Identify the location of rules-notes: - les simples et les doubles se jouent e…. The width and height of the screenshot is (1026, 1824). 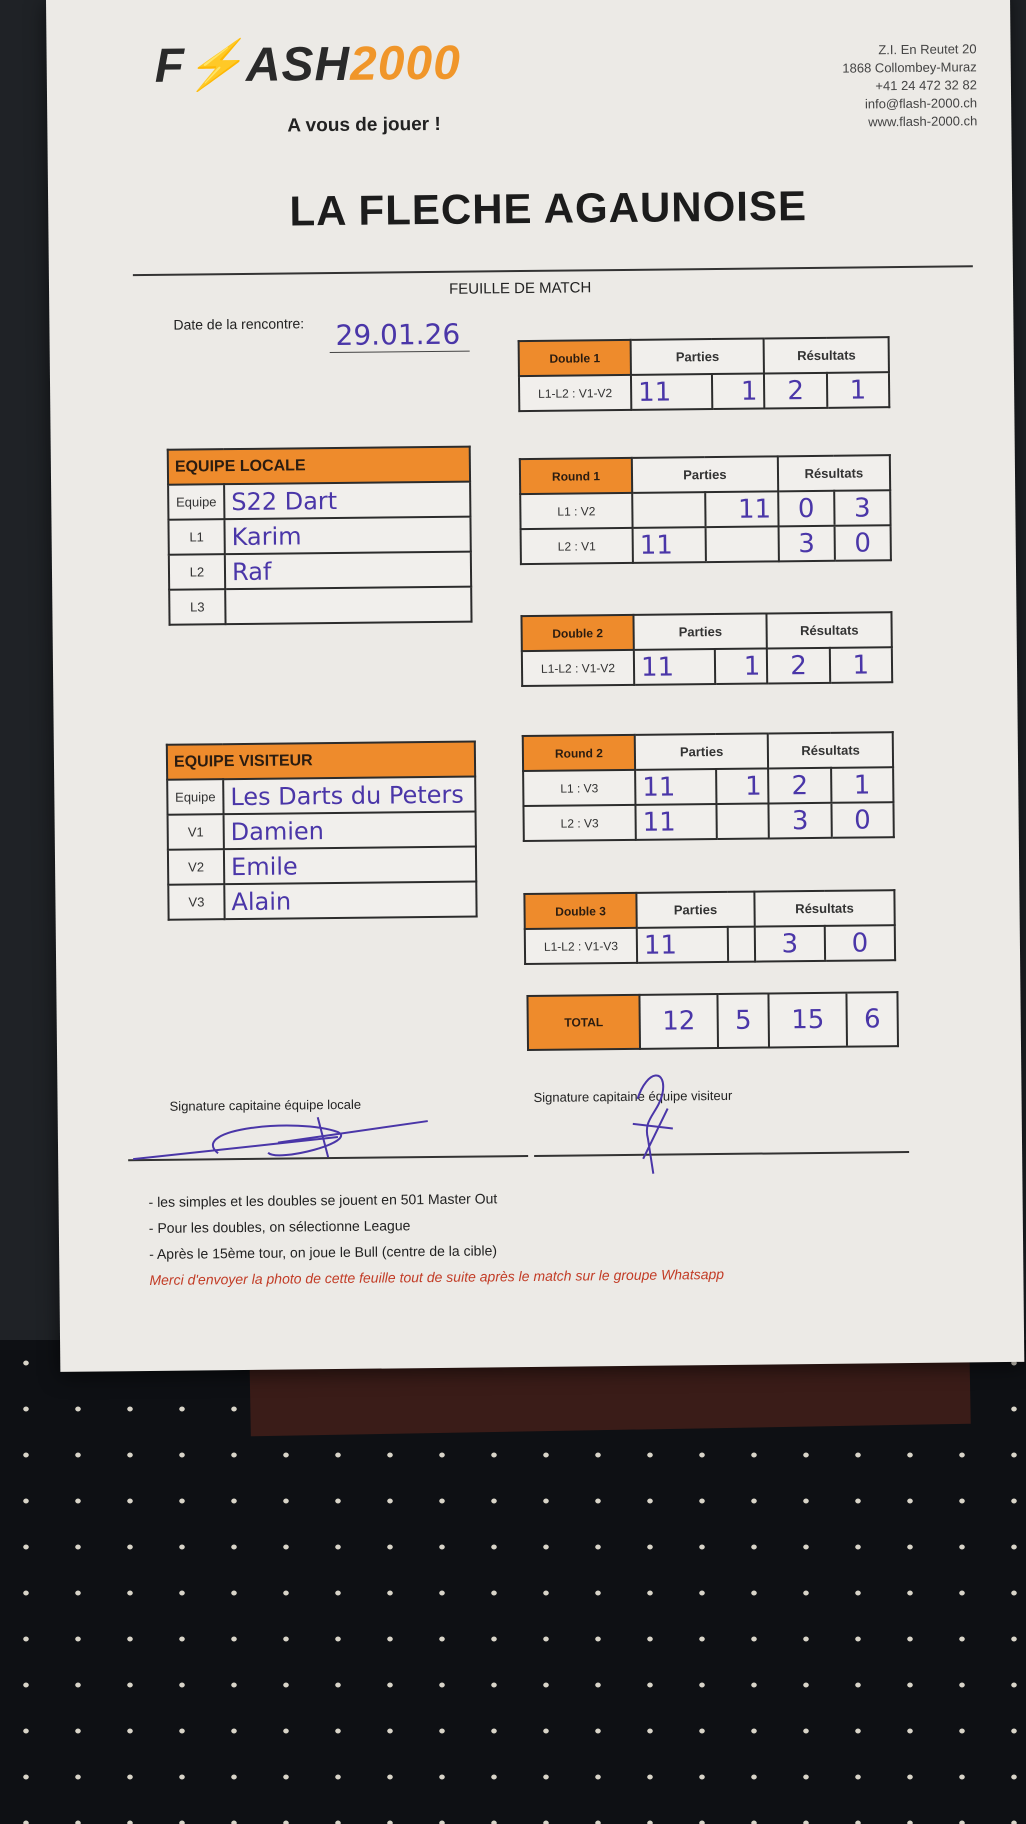
(436, 1238).